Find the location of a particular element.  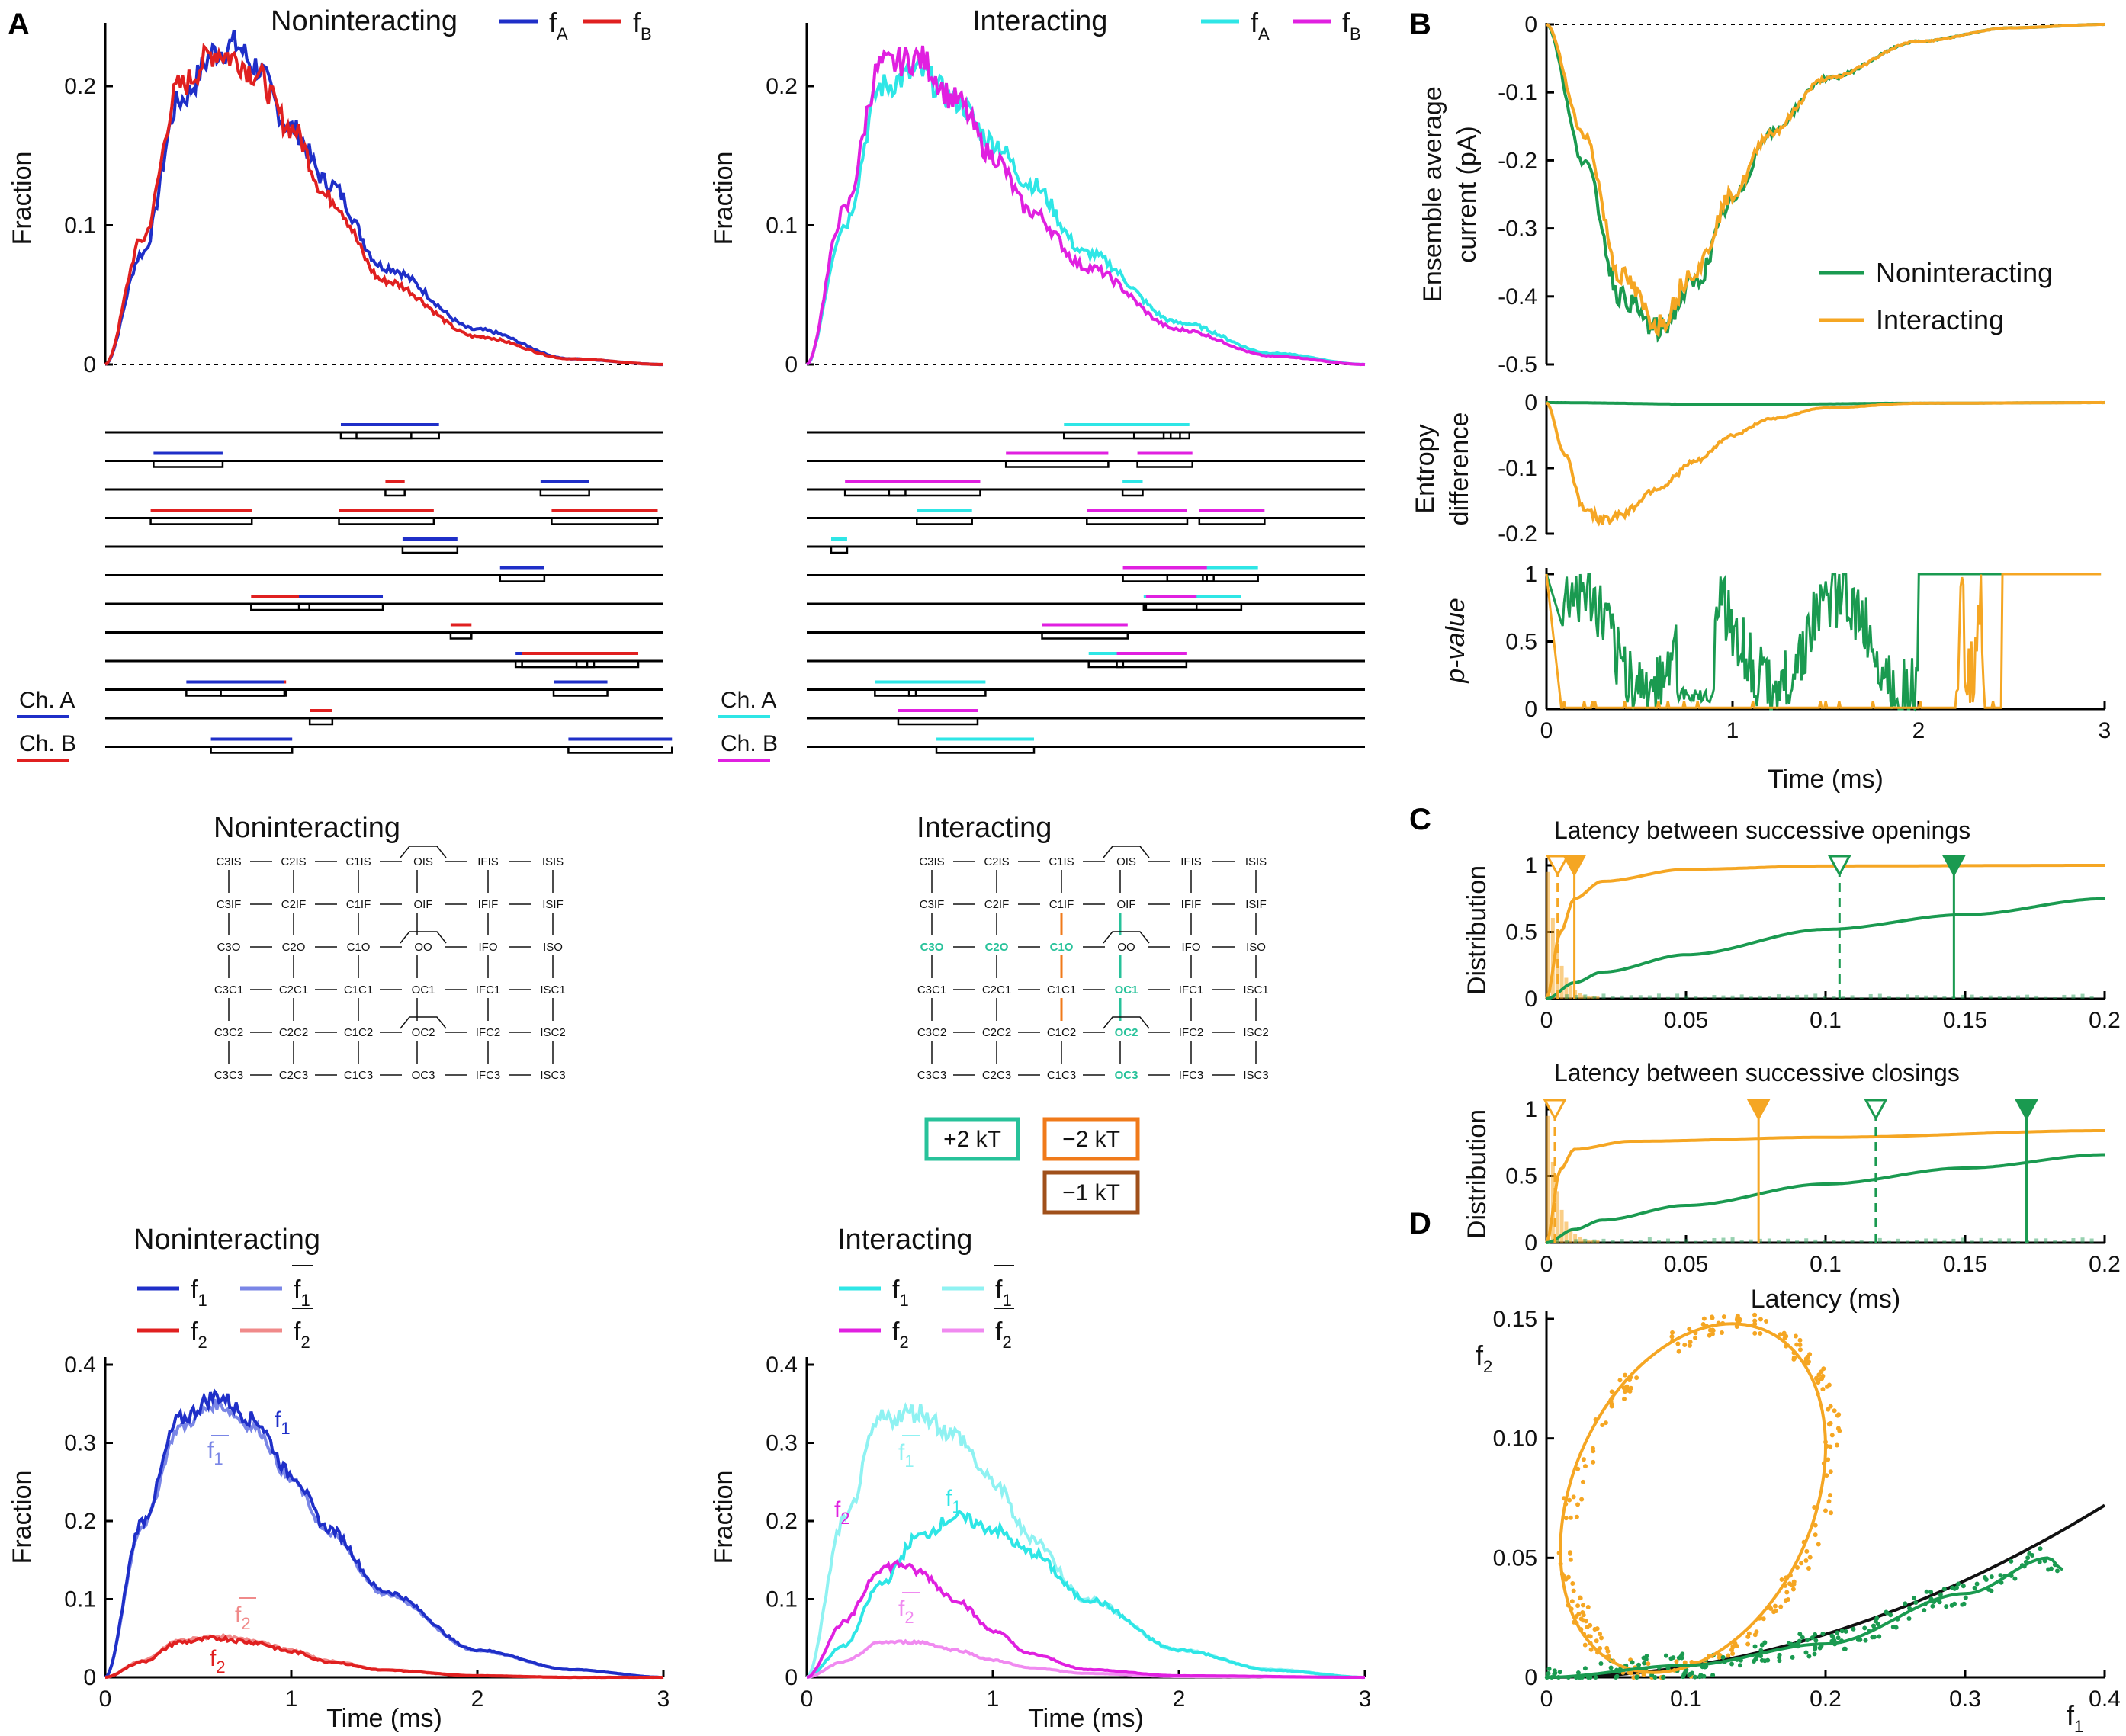

y-tick-label: -0.3 is located at coordinates (1518, 229).